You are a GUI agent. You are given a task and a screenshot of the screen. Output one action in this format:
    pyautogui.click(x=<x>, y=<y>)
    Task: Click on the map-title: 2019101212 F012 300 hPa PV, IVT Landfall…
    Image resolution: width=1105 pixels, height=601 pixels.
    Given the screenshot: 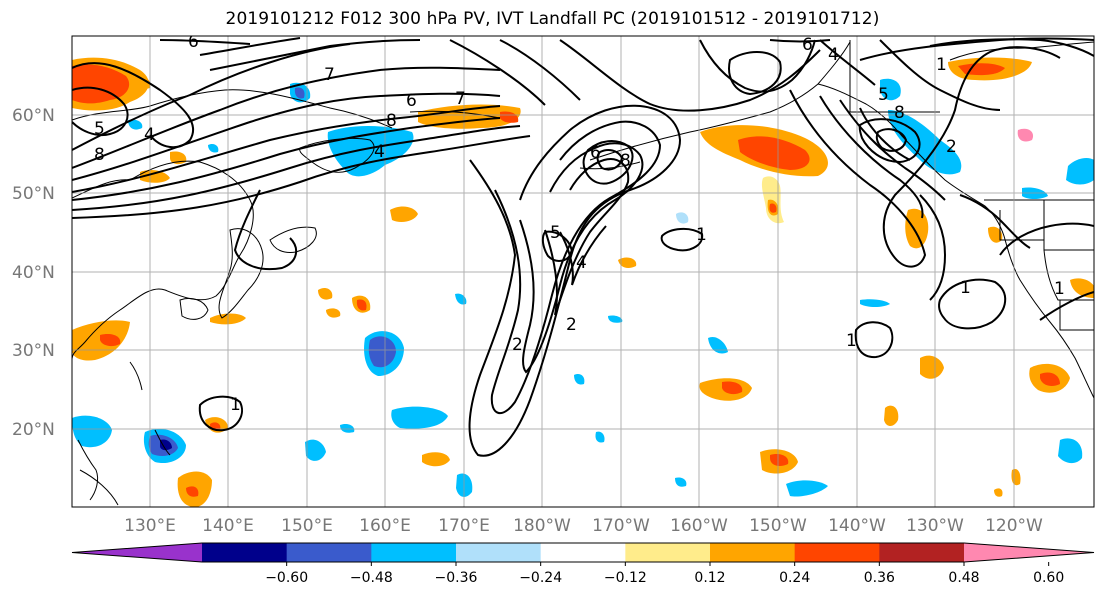 What is the action you would take?
    pyautogui.click(x=552, y=19)
    